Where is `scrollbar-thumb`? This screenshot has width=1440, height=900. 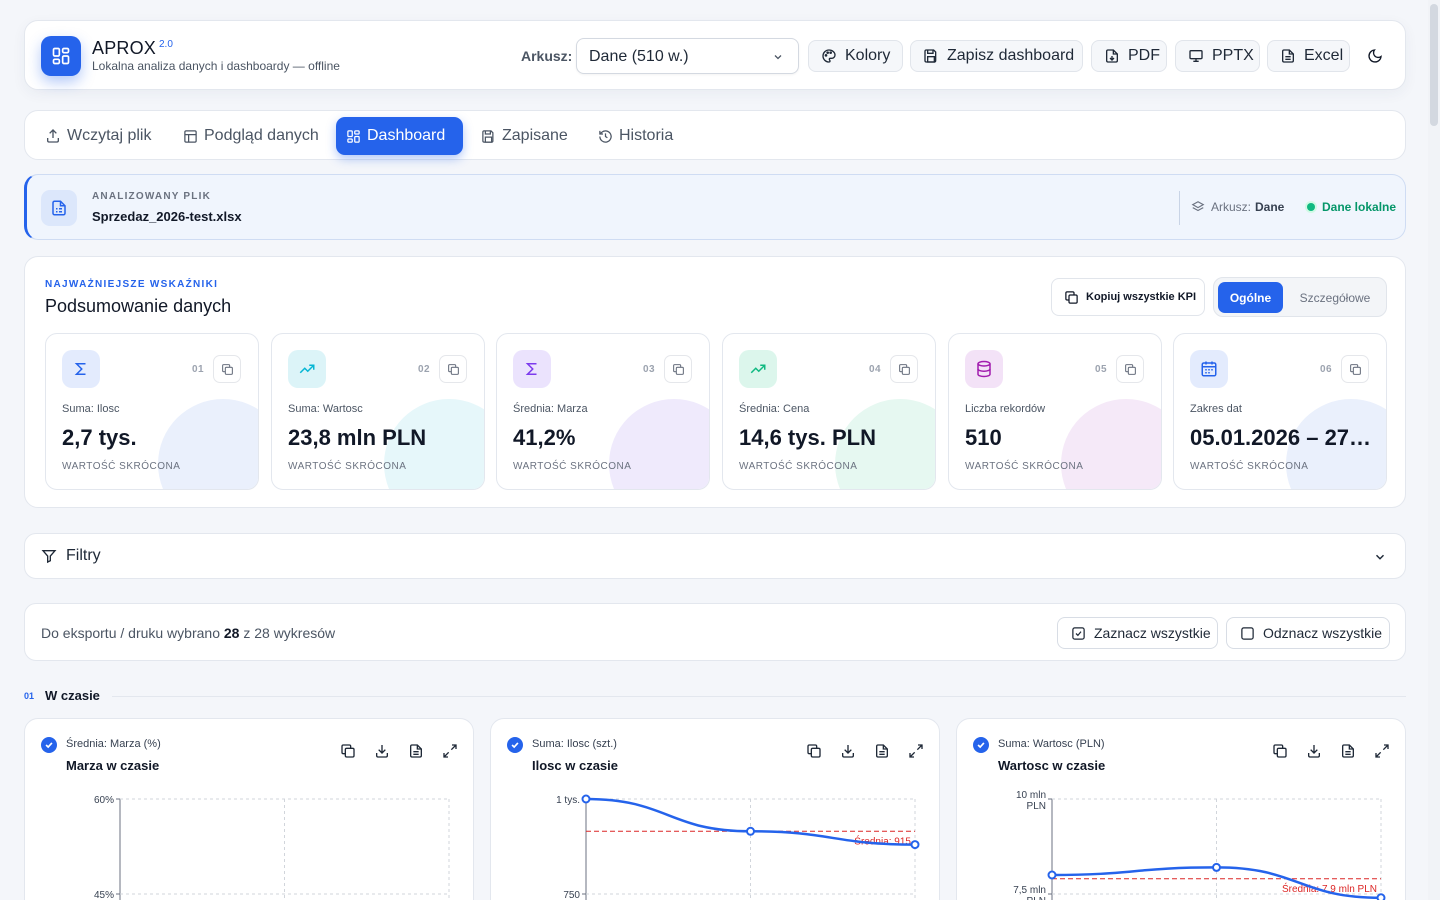 scrollbar-thumb is located at coordinates (1434, 65).